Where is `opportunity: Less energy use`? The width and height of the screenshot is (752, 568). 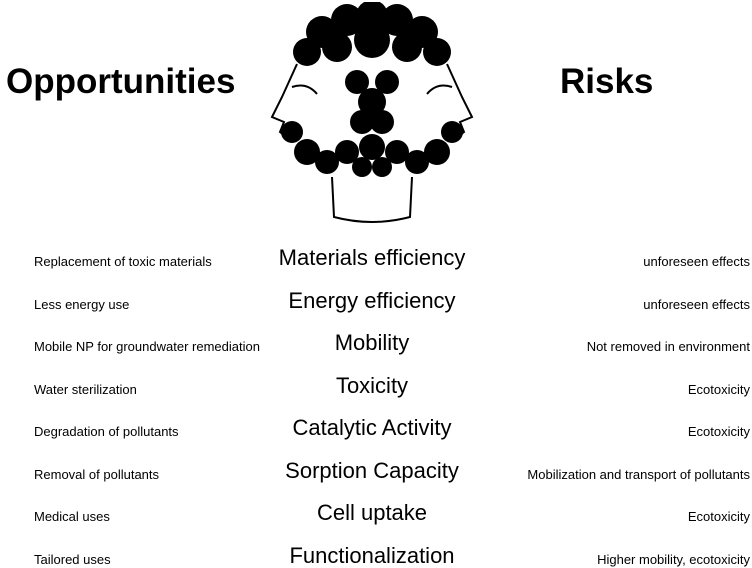 opportunity: Less energy use is located at coordinates (82, 304).